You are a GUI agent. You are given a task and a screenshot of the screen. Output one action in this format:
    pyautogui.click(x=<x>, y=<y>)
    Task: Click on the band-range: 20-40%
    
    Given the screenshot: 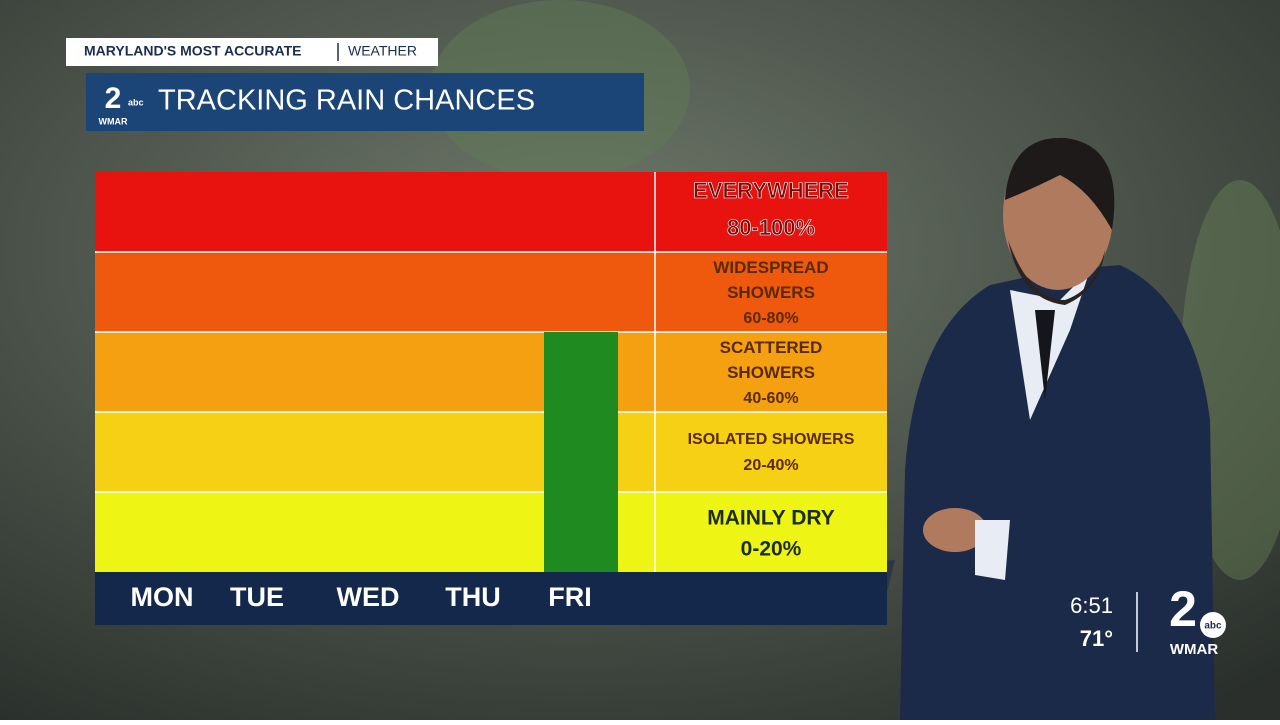 What is the action you would take?
    pyautogui.click(x=770, y=465)
    